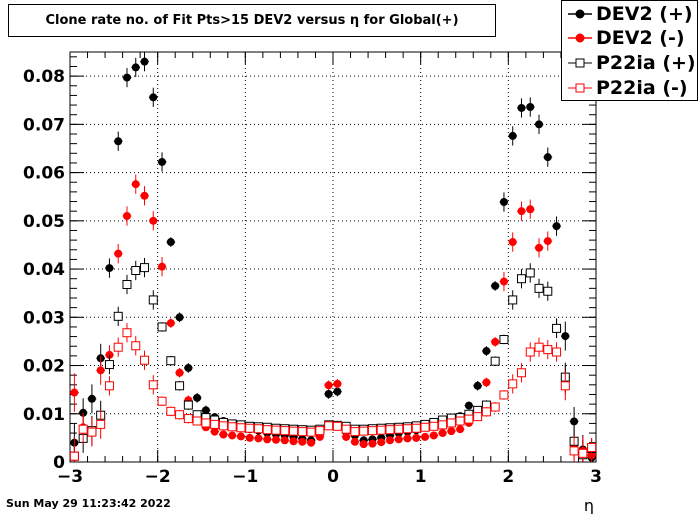 This screenshot has width=700, height=514. Describe the element at coordinates (88, 503) in the screenshot. I see `timestamp: Sun May 29 11:23:42 2022` at that location.